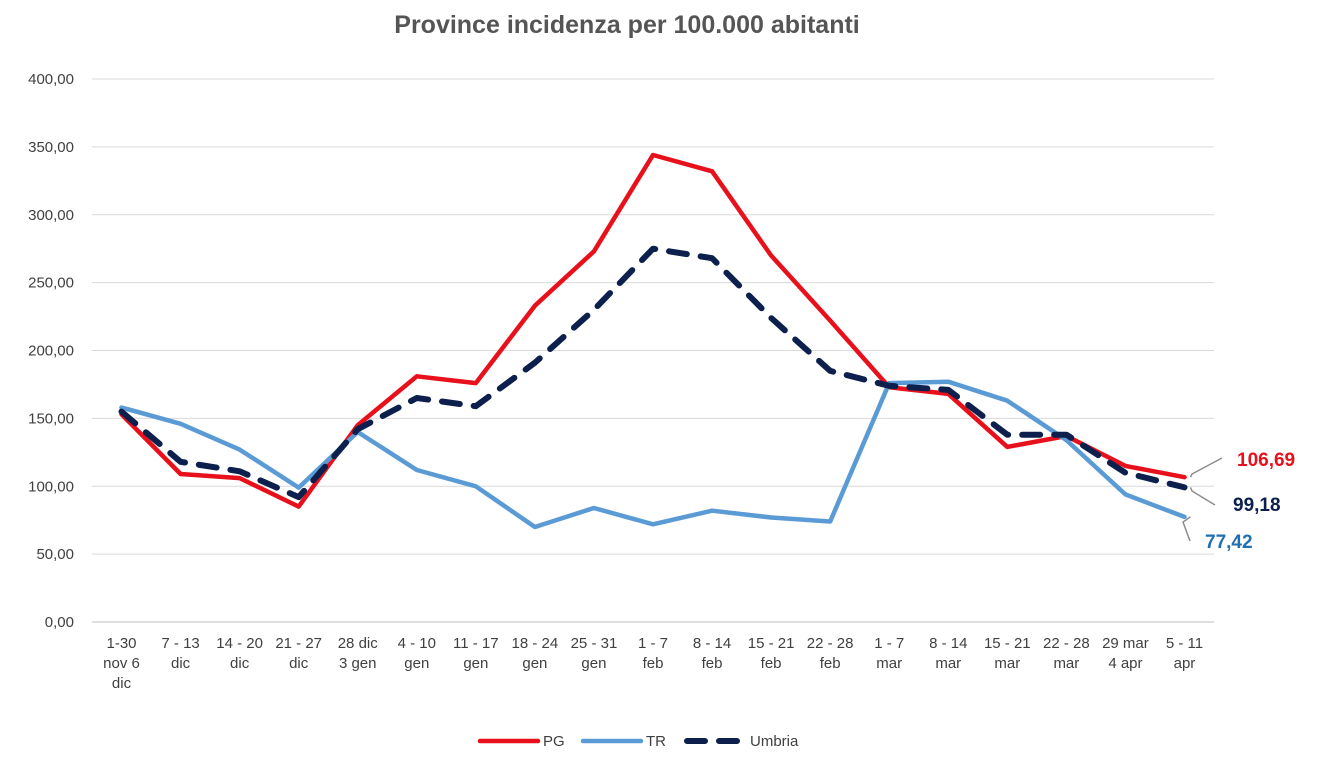  What do you see at coordinates (594, 653) in the screenshot?
I see `x-tick-label: 25 - 31 gen` at bounding box center [594, 653].